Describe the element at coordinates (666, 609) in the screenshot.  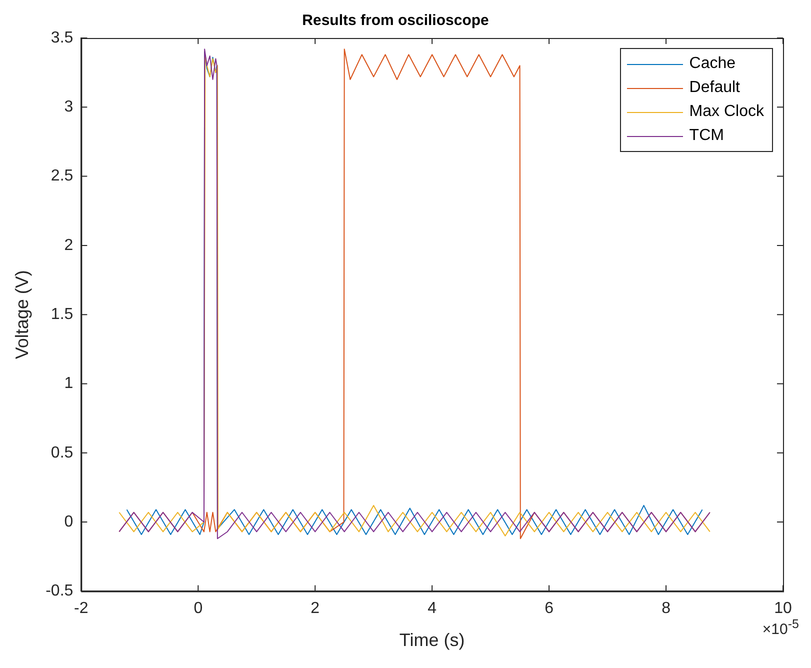
I see `x-tick-label: 8` at that location.